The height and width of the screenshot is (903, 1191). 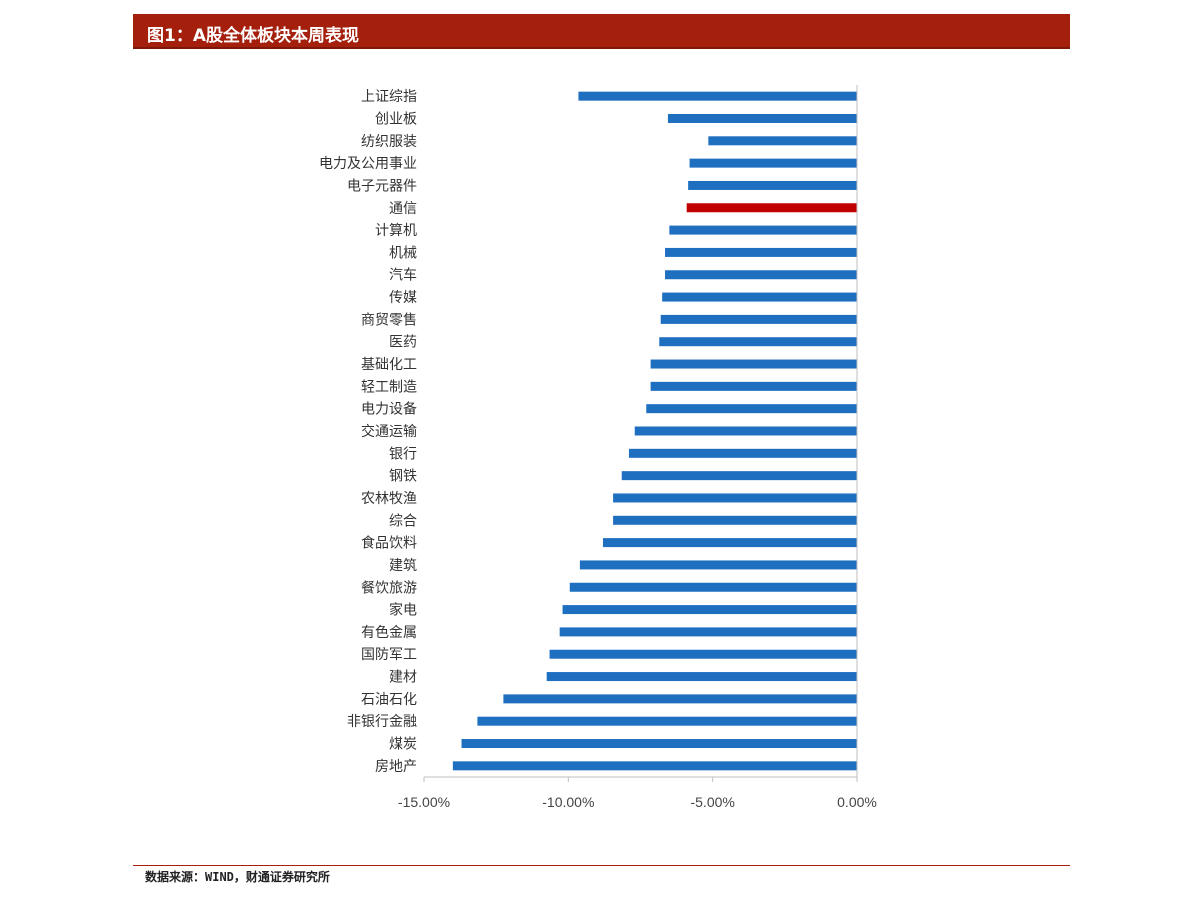 I want to click on category-label: 综合, so click(x=403, y=521).